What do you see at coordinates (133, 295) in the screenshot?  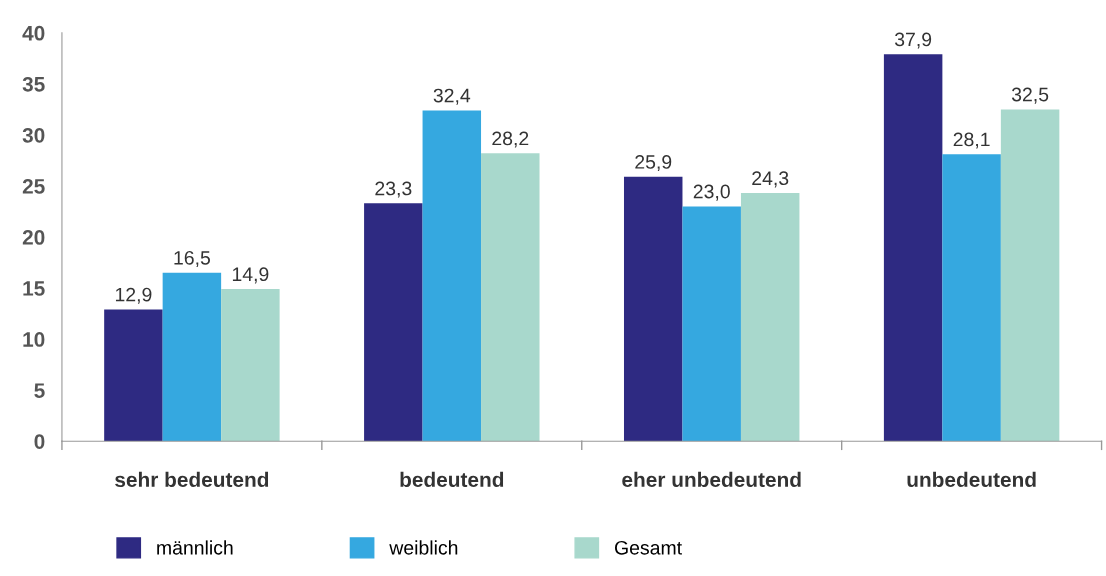 I see `data-label: 12,9` at bounding box center [133, 295].